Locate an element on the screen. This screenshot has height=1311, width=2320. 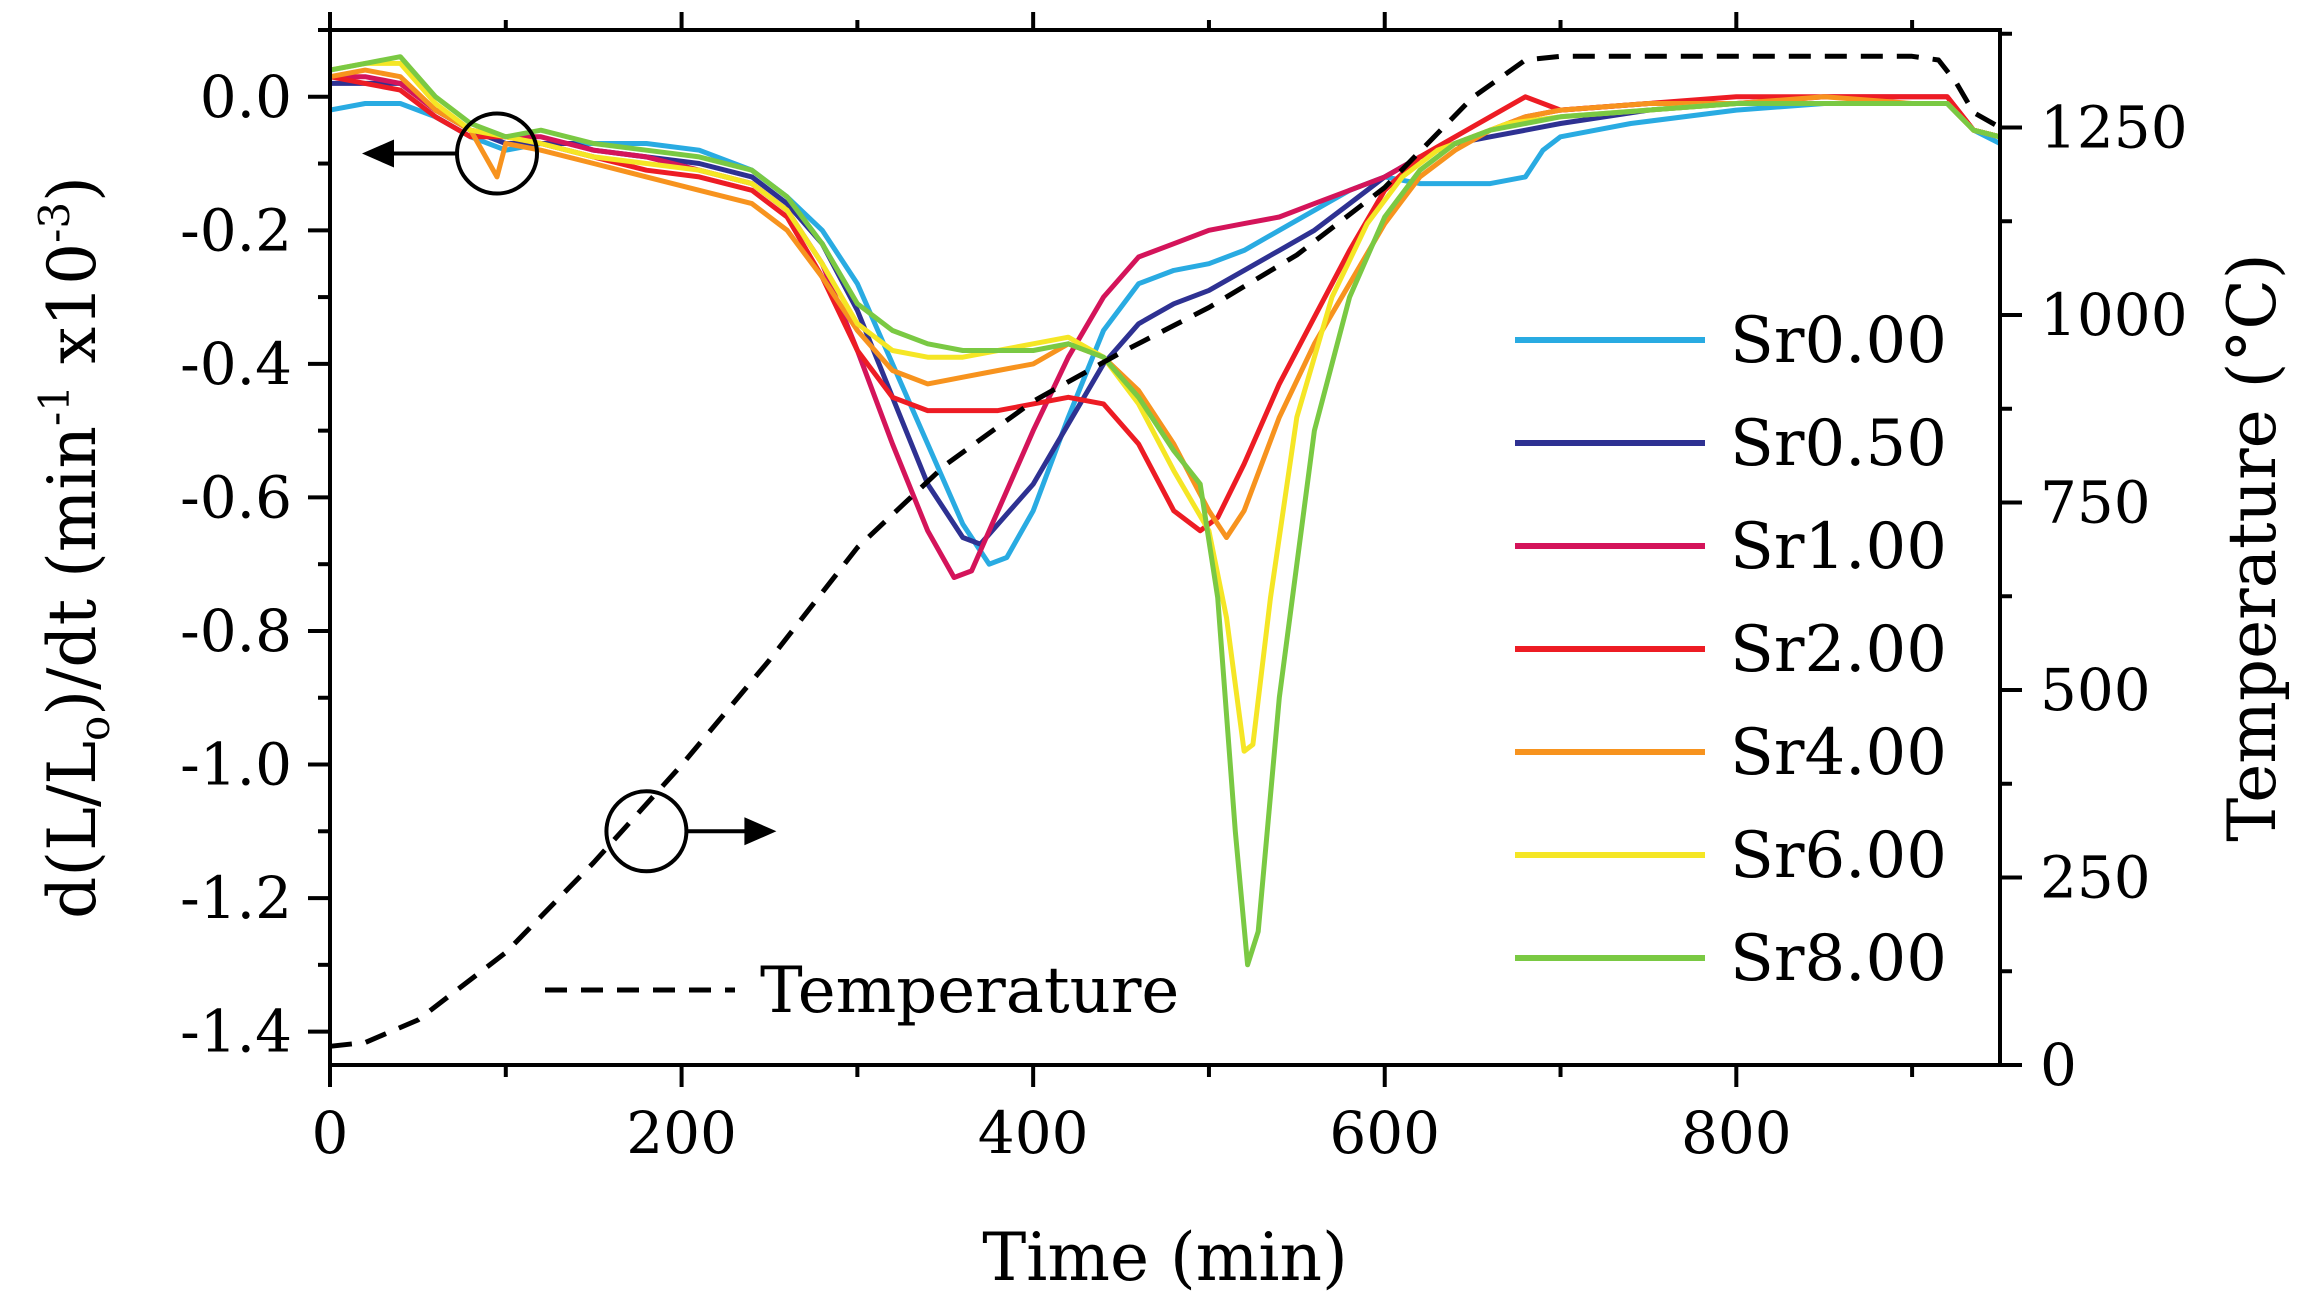
annotation-layer is located at coordinates (569, 492).